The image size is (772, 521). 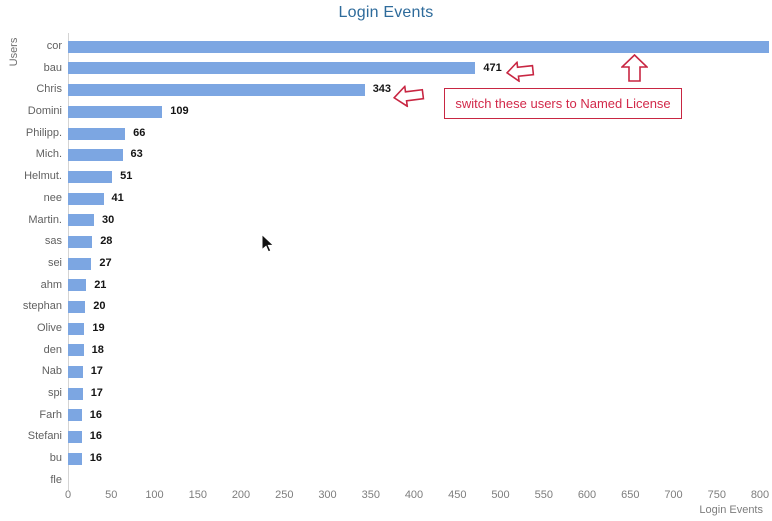 I want to click on chart-row: nee 41, so click(x=386, y=199).